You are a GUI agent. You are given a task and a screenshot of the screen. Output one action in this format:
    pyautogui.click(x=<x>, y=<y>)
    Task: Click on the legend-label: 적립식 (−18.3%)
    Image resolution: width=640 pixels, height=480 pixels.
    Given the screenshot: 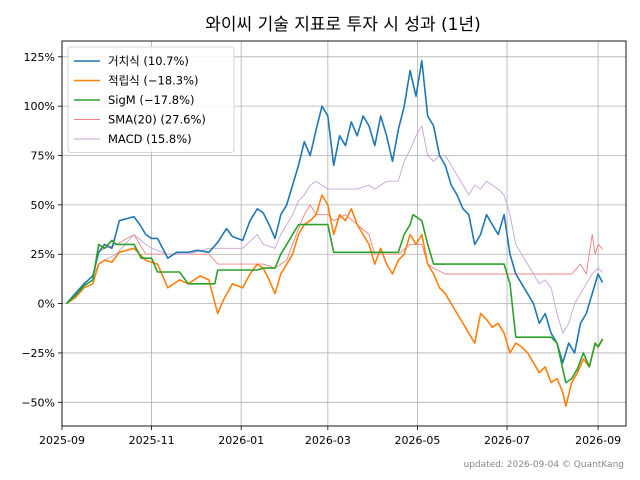 What is the action you would take?
    pyautogui.click(x=153, y=81)
    